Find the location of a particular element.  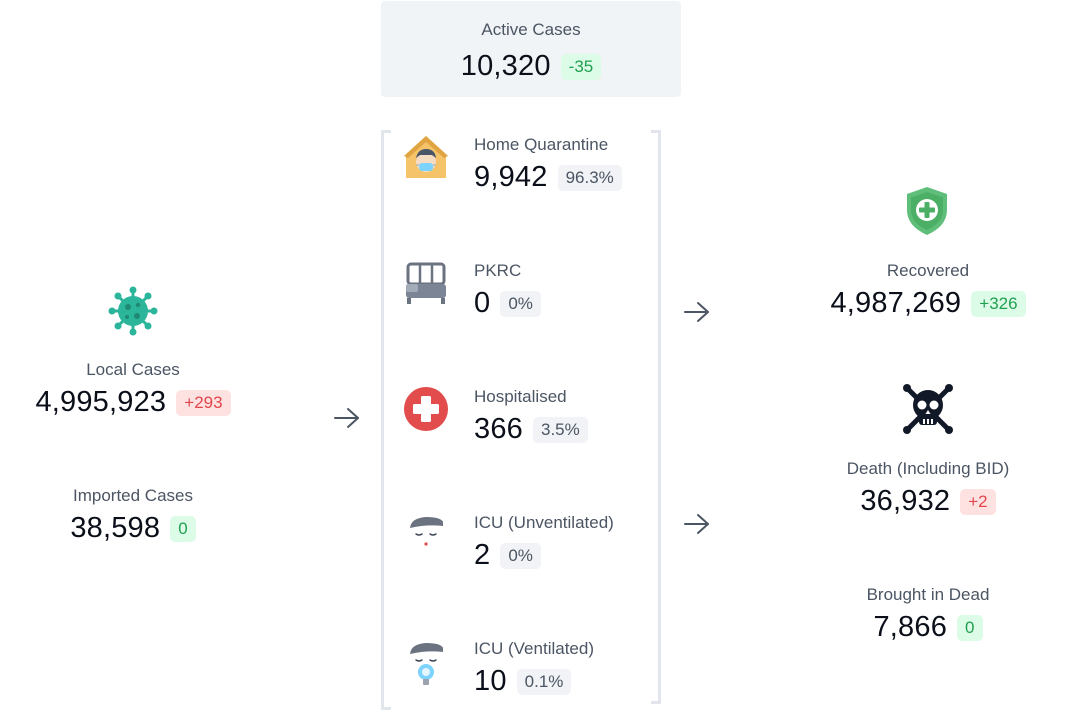

bid-value-row: 7,866 0 is located at coordinates (928, 627).